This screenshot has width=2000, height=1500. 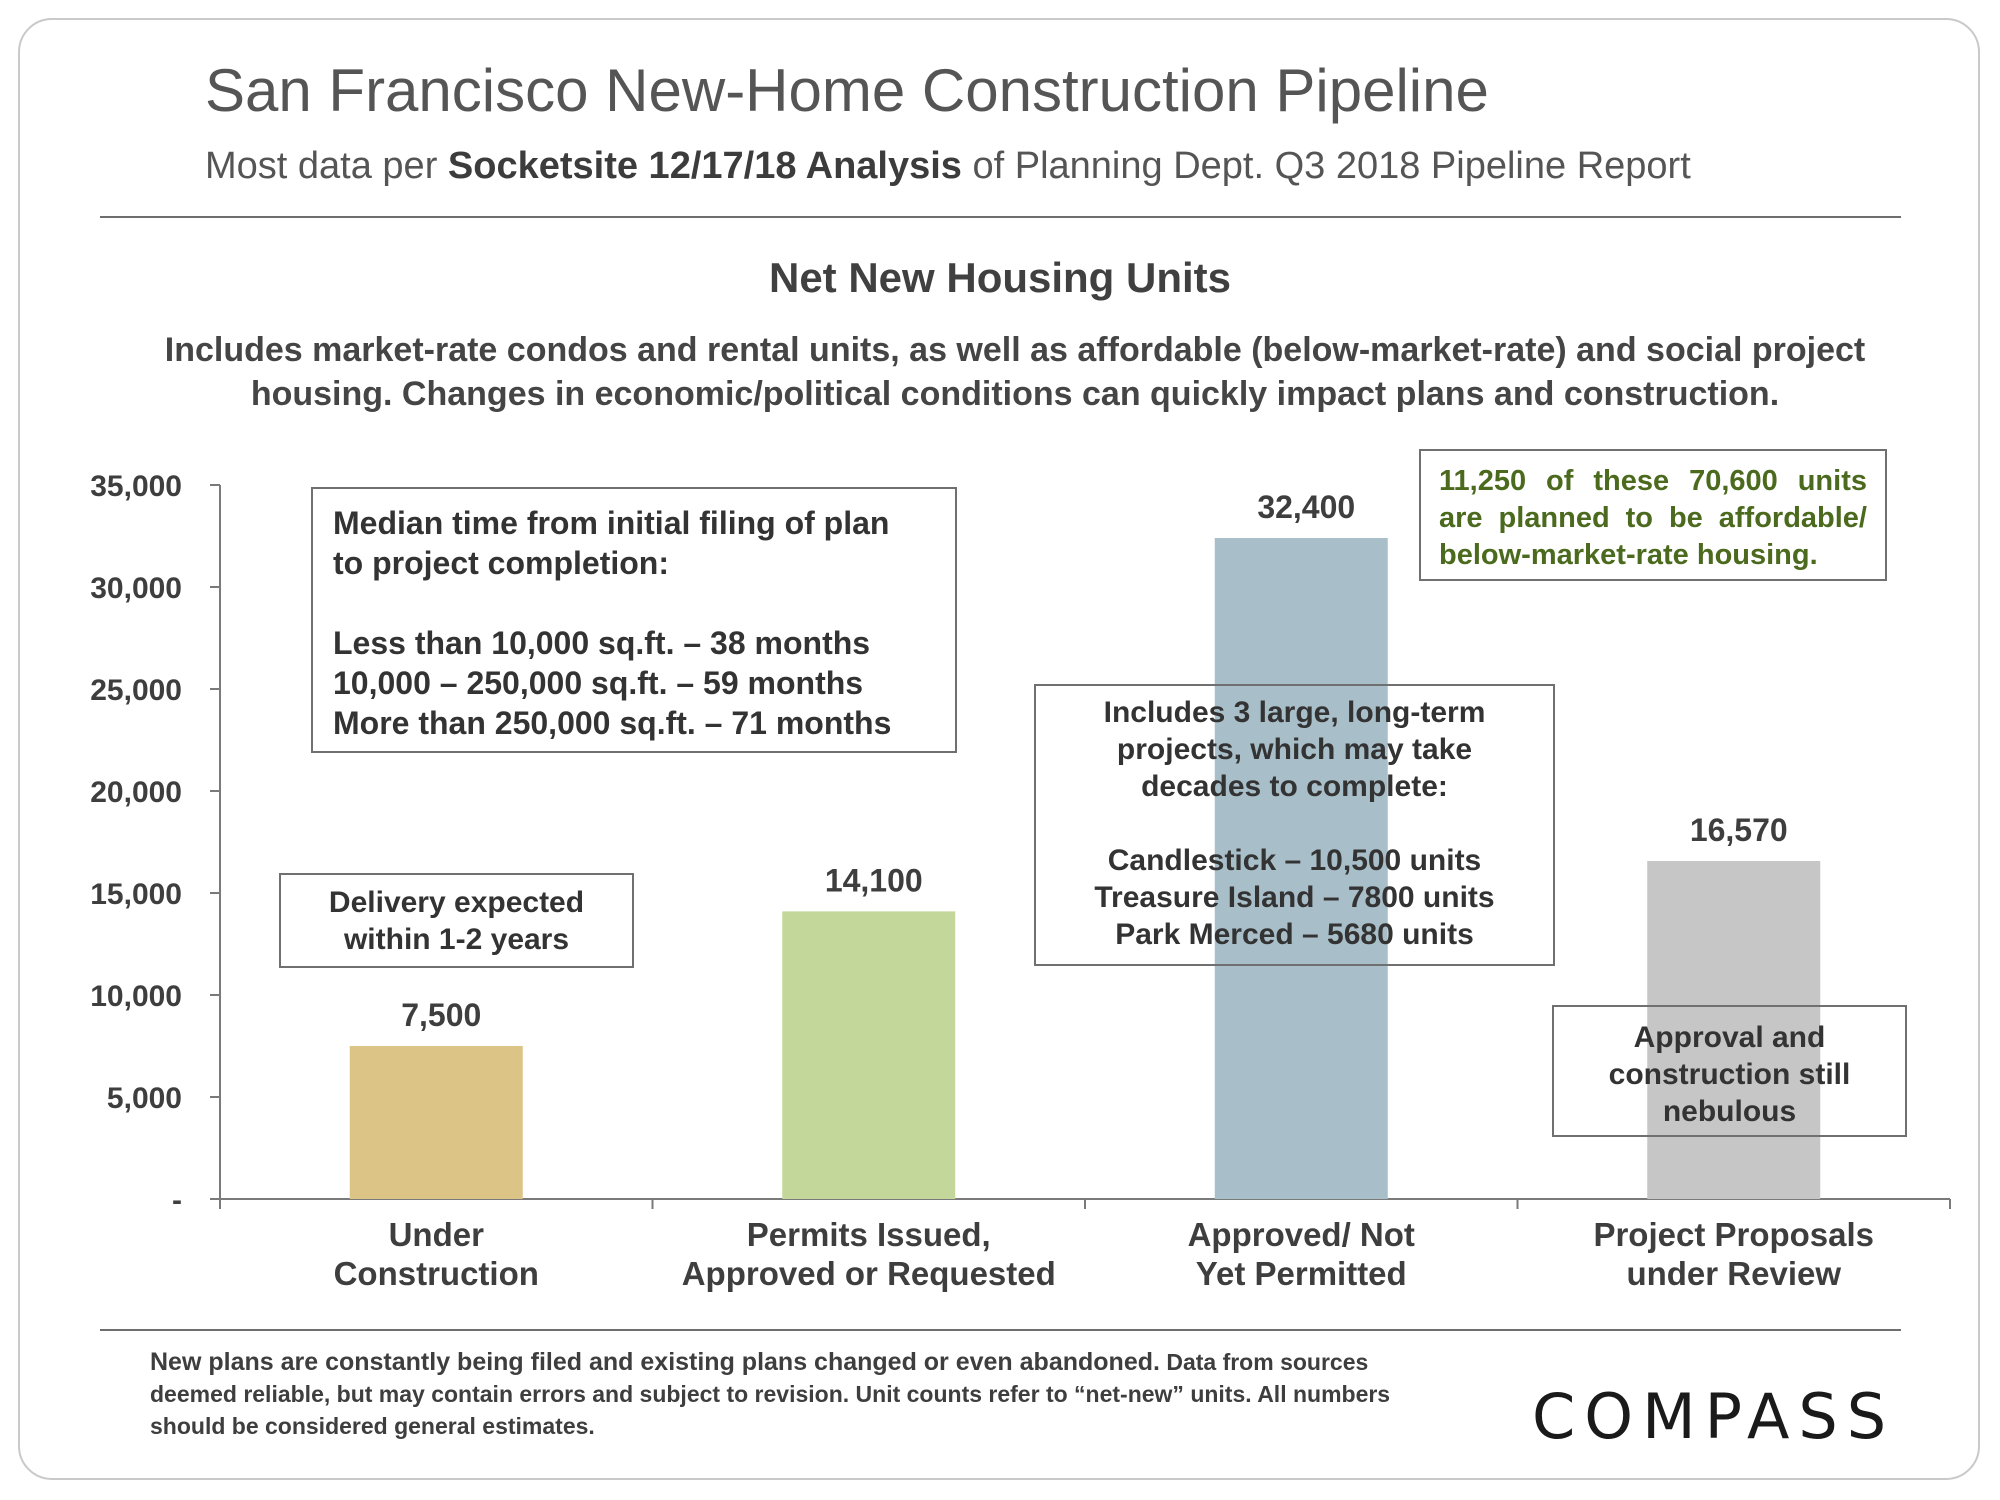 I want to click on x-category-label: Approved or Requested, so click(x=869, y=1273).